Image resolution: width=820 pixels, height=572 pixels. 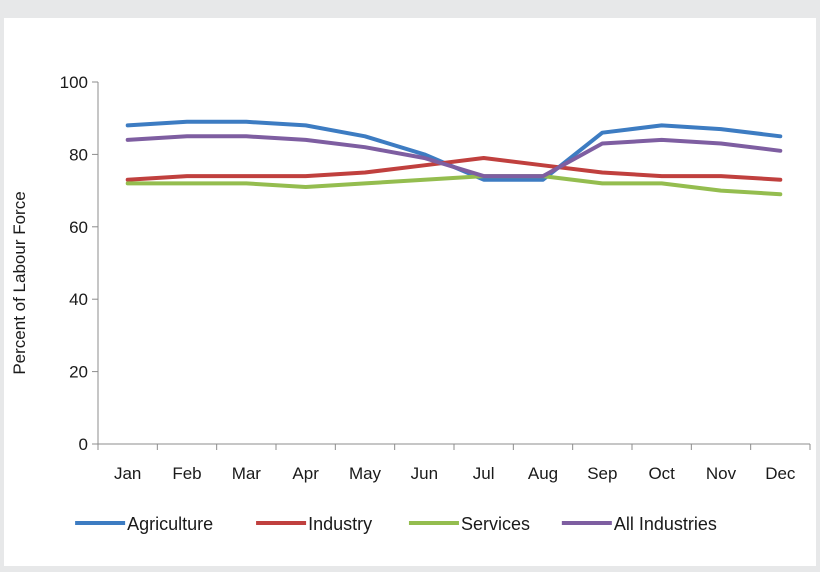 What do you see at coordinates (78, 372) in the screenshot?
I see `y-tick-label: 20` at bounding box center [78, 372].